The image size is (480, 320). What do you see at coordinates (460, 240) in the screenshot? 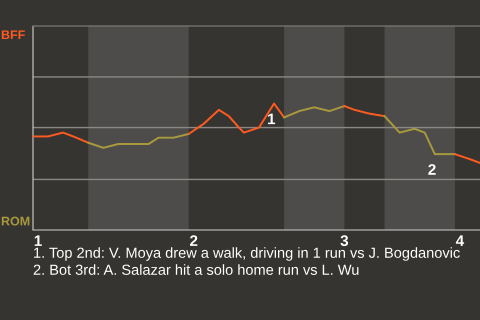
I see `x-tick-label: 4` at bounding box center [460, 240].